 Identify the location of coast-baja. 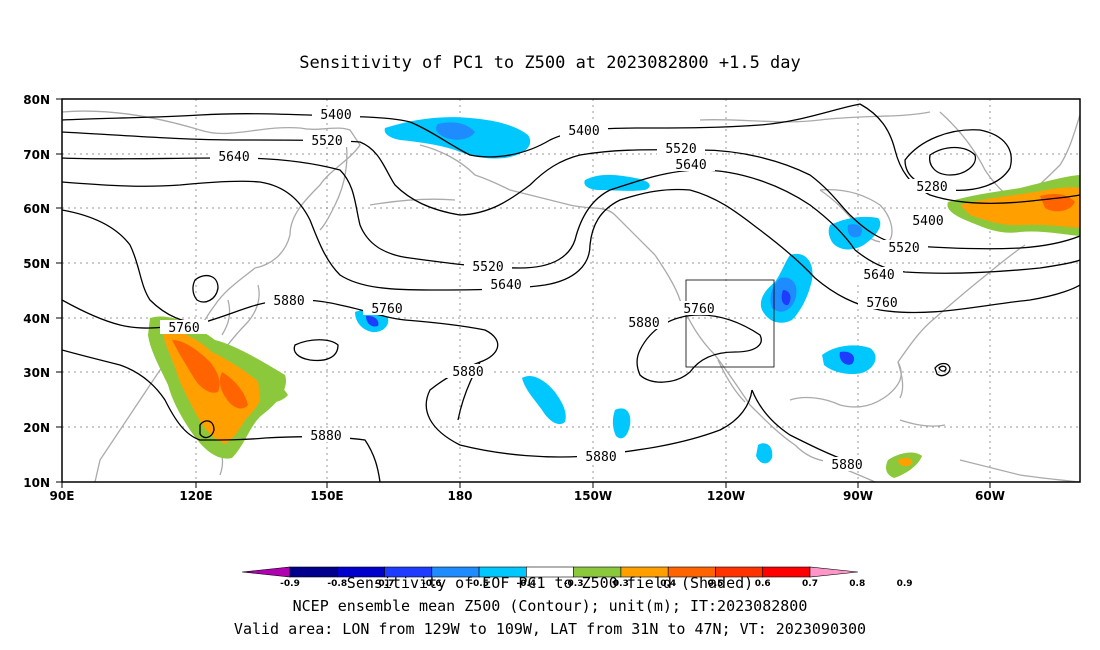
(731, 381).